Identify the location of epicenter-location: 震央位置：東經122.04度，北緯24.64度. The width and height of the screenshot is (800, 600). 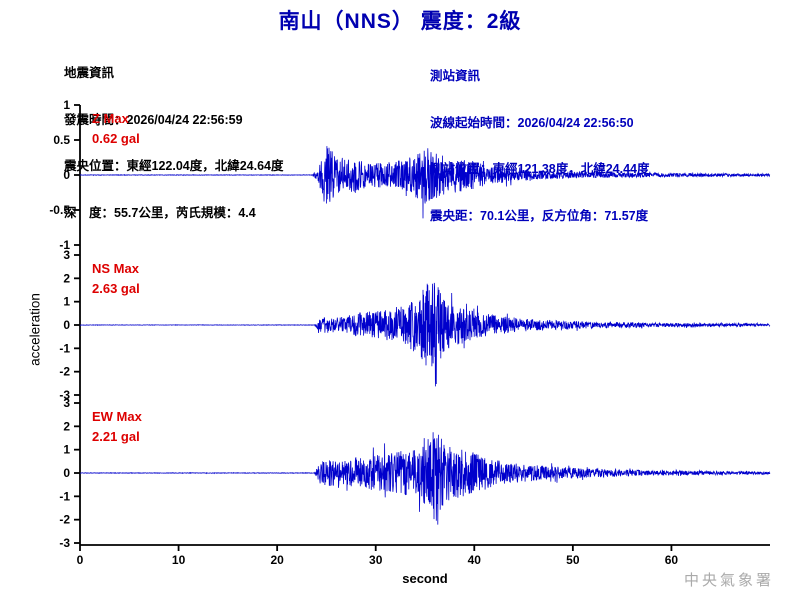
(174, 166).